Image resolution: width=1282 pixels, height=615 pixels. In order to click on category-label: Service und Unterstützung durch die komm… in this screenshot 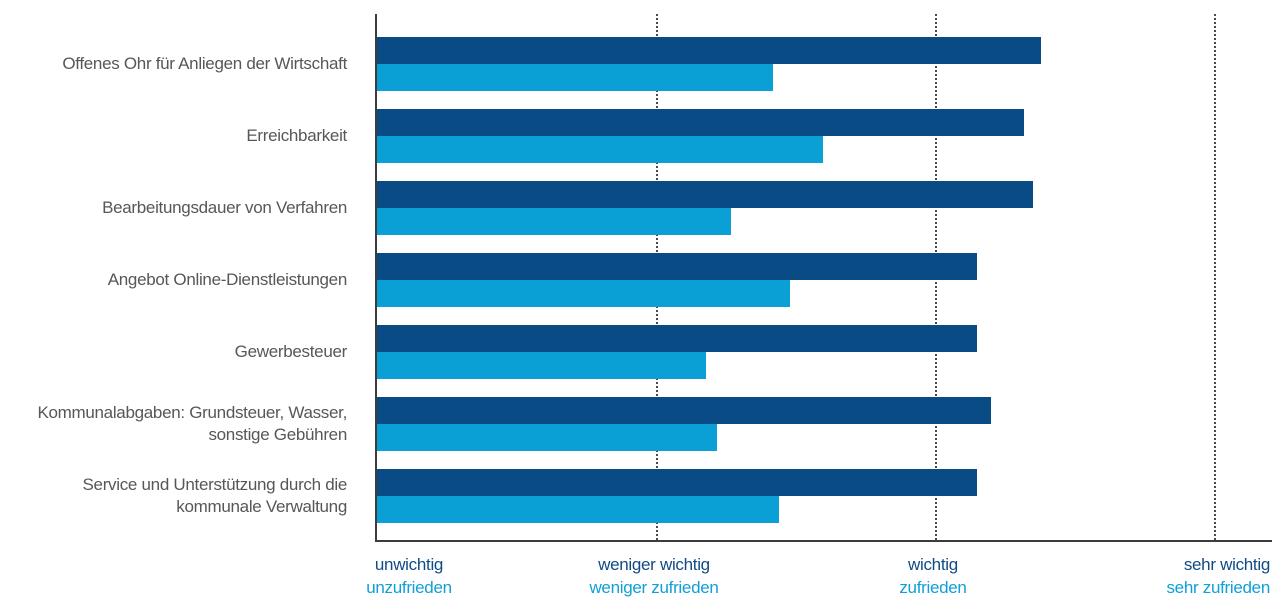, I will do `click(215, 495)`.